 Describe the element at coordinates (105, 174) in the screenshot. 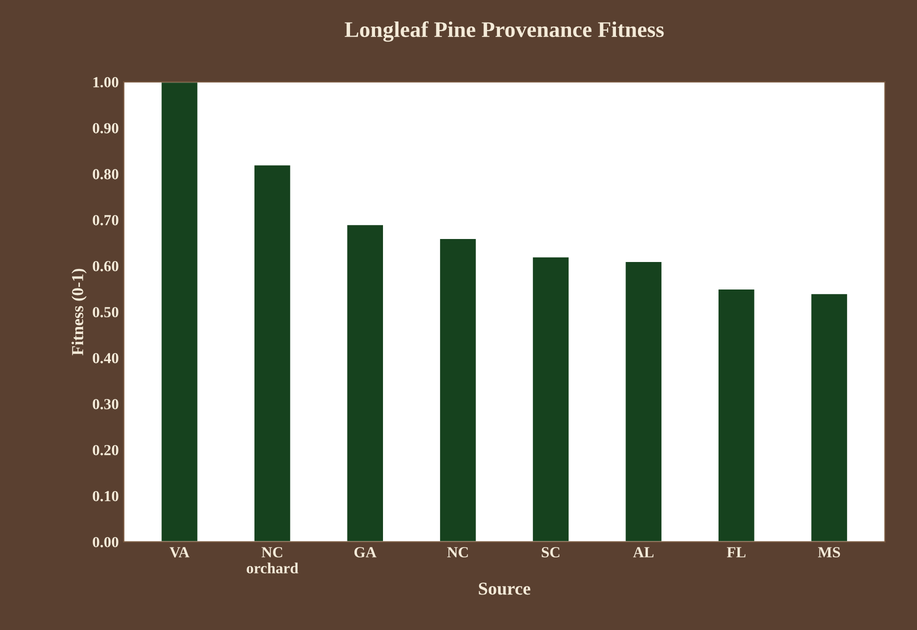

I see `y-tick-label: 0.80` at that location.